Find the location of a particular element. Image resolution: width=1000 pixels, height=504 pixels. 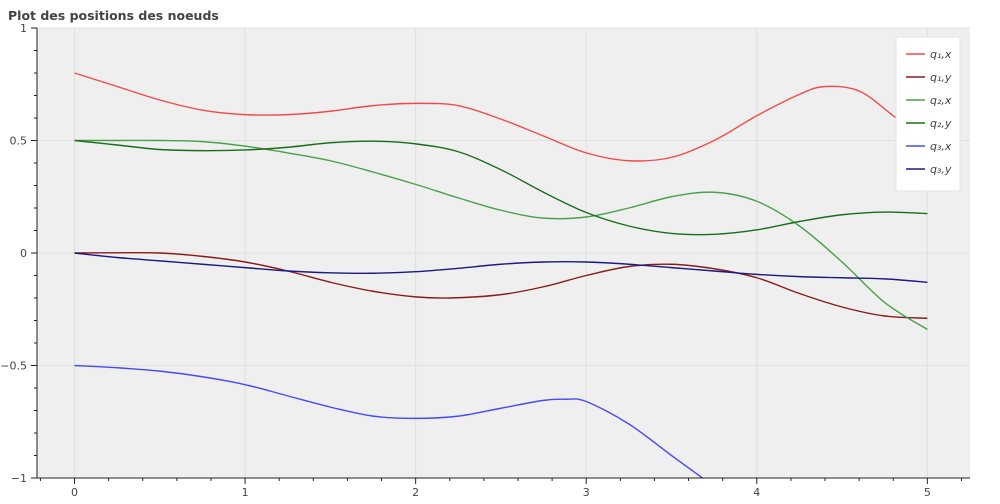

legend-box is located at coordinates (928, 114).